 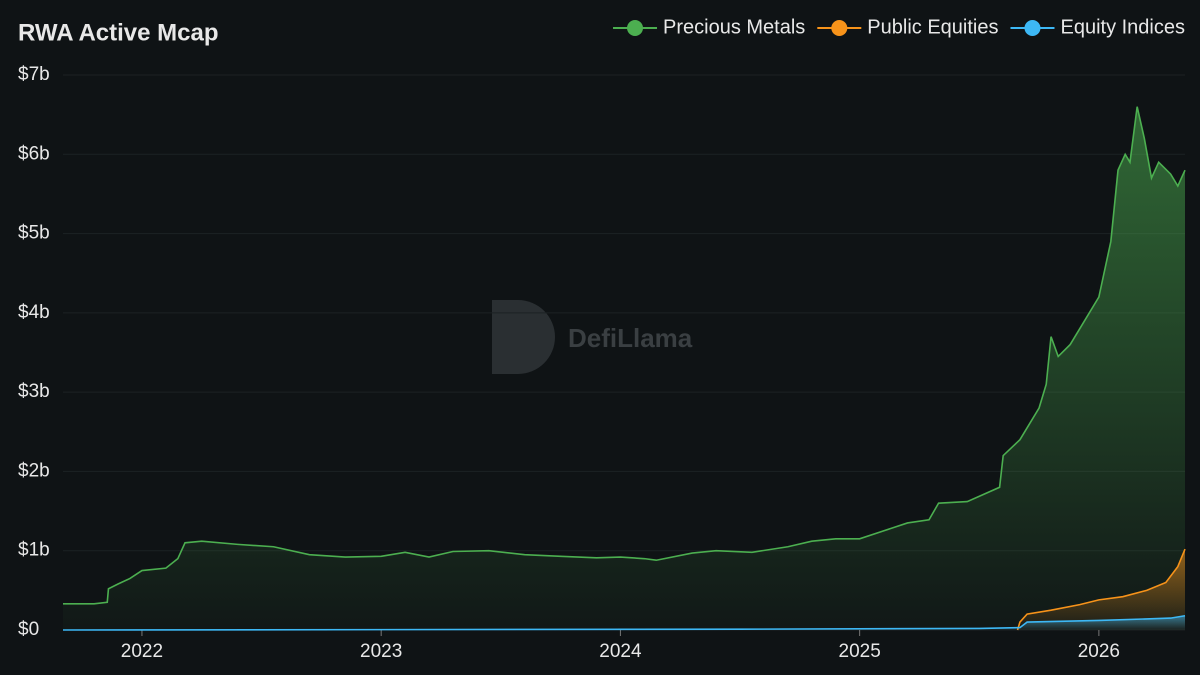 I want to click on y-tick-label: $4b, so click(x=34, y=312).